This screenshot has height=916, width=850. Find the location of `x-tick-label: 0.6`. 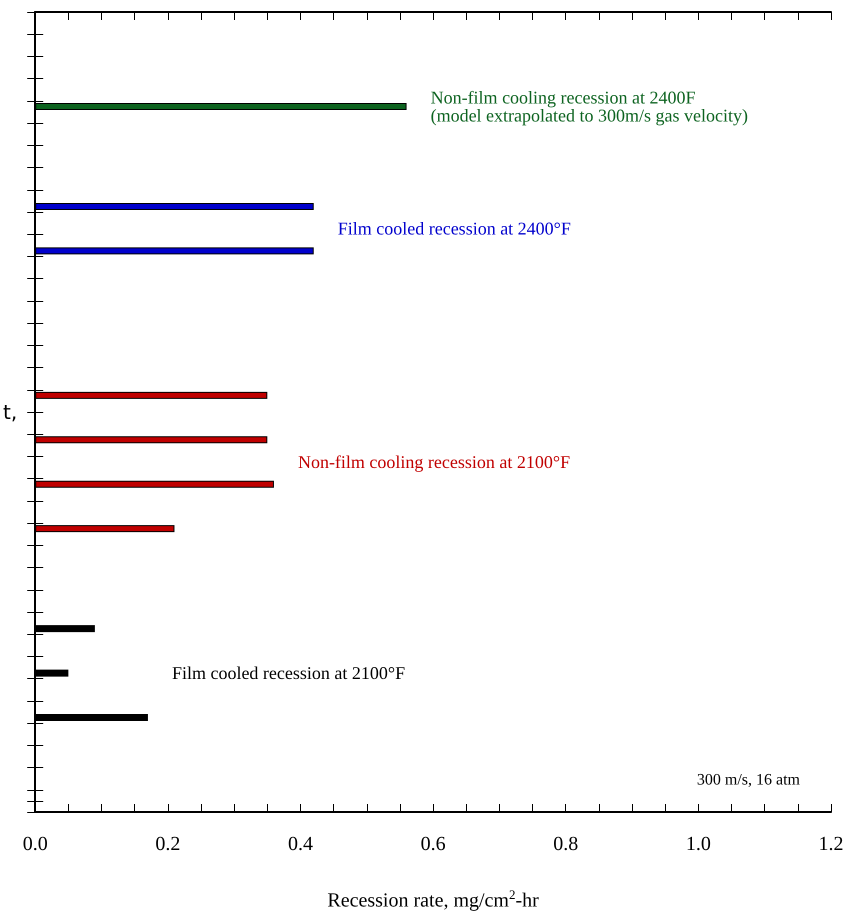

x-tick-label: 0.6 is located at coordinates (433, 844).